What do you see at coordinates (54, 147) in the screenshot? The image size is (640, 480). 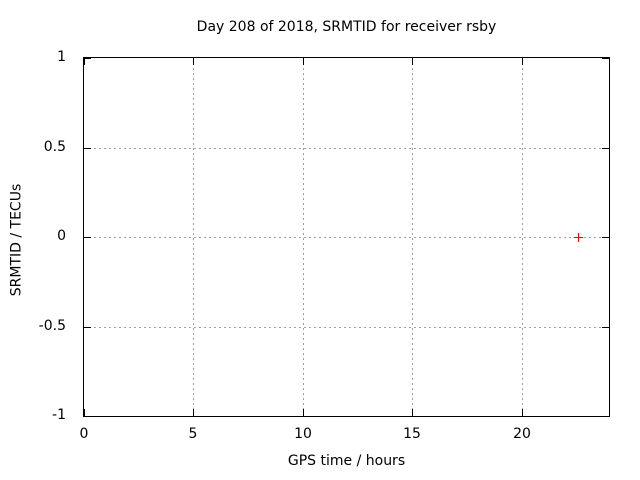 I see `y-tick-label: 0.5` at bounding box center [54, 147].